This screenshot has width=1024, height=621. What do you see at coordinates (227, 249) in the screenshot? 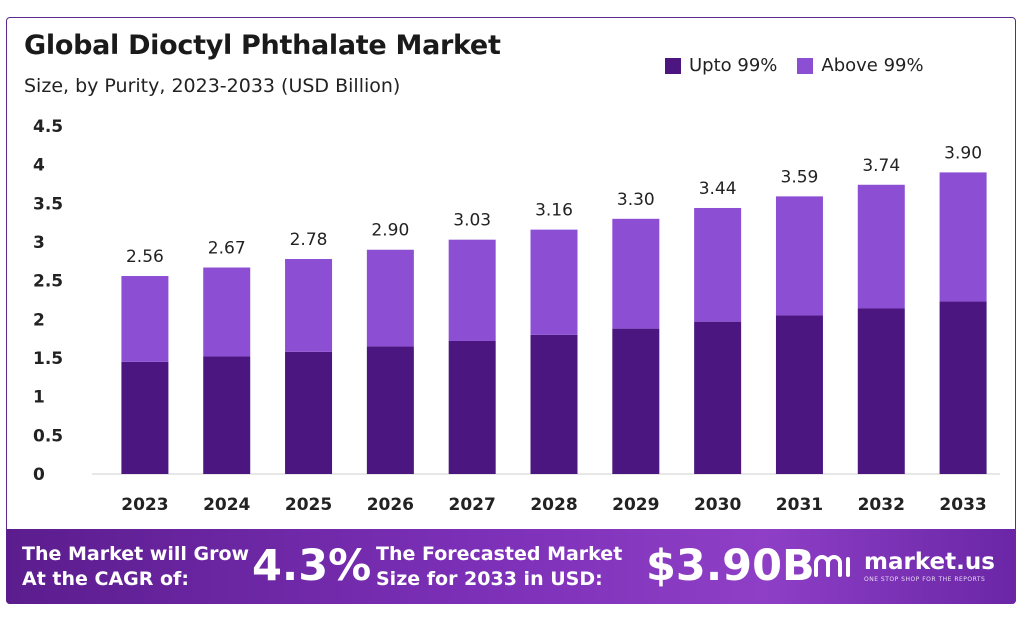
I see `bar-total-label: 2.67` at bounding box center [227, 249].